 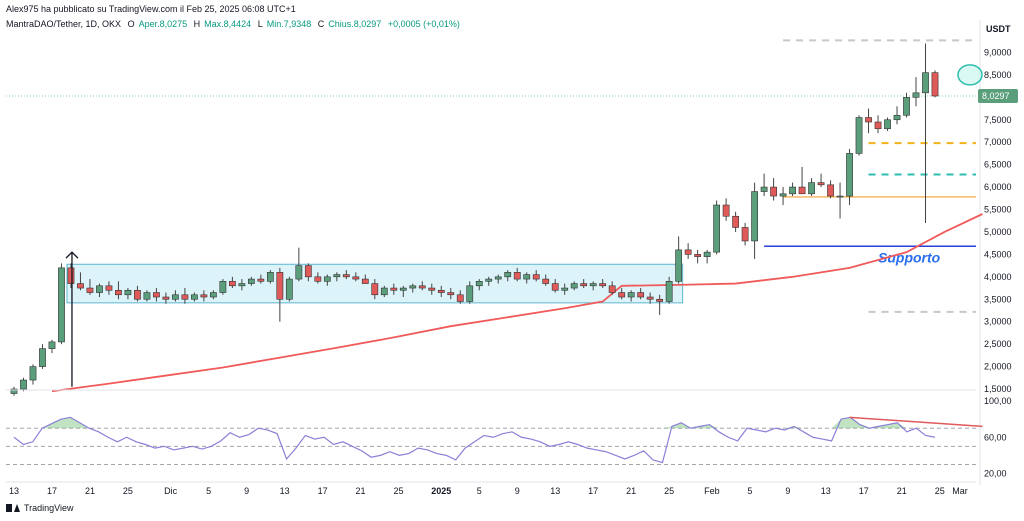 What do you see at coordinates (995, 437) in the screenshot?
I see `rsi-tick-label: 60,00` at bounding box center [995, 437].